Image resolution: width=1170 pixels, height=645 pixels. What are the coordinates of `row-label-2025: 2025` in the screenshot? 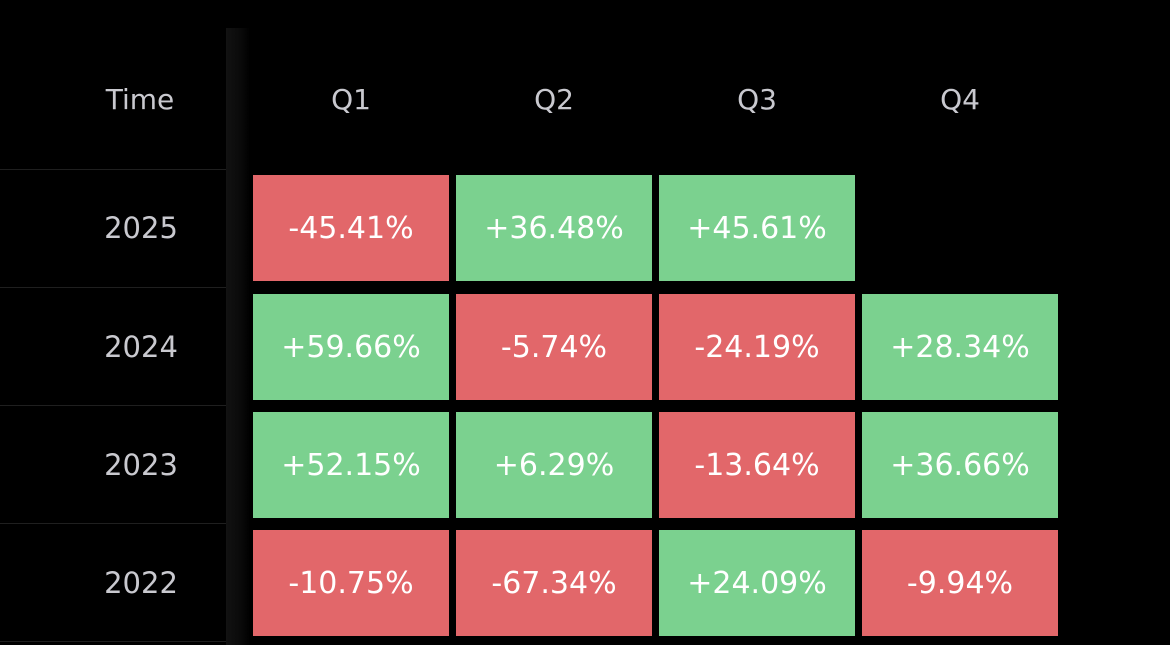 It's located at (141, 228).